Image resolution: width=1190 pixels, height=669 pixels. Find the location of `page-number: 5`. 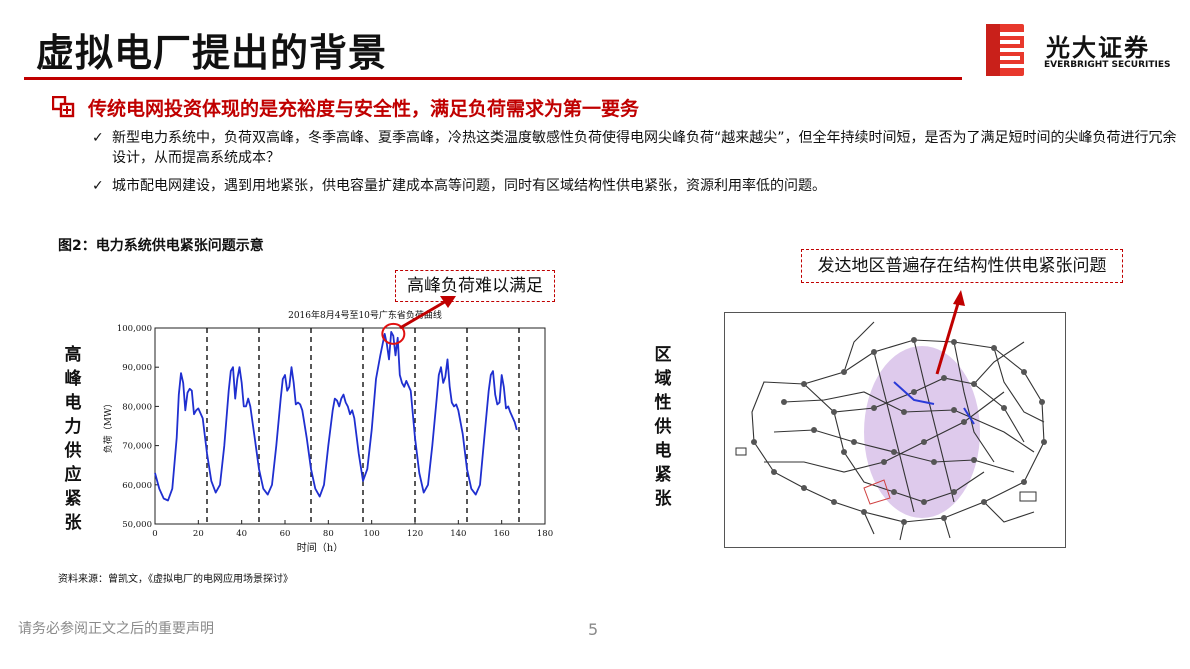

page-number: 5 is located at coordinates (593, 629).